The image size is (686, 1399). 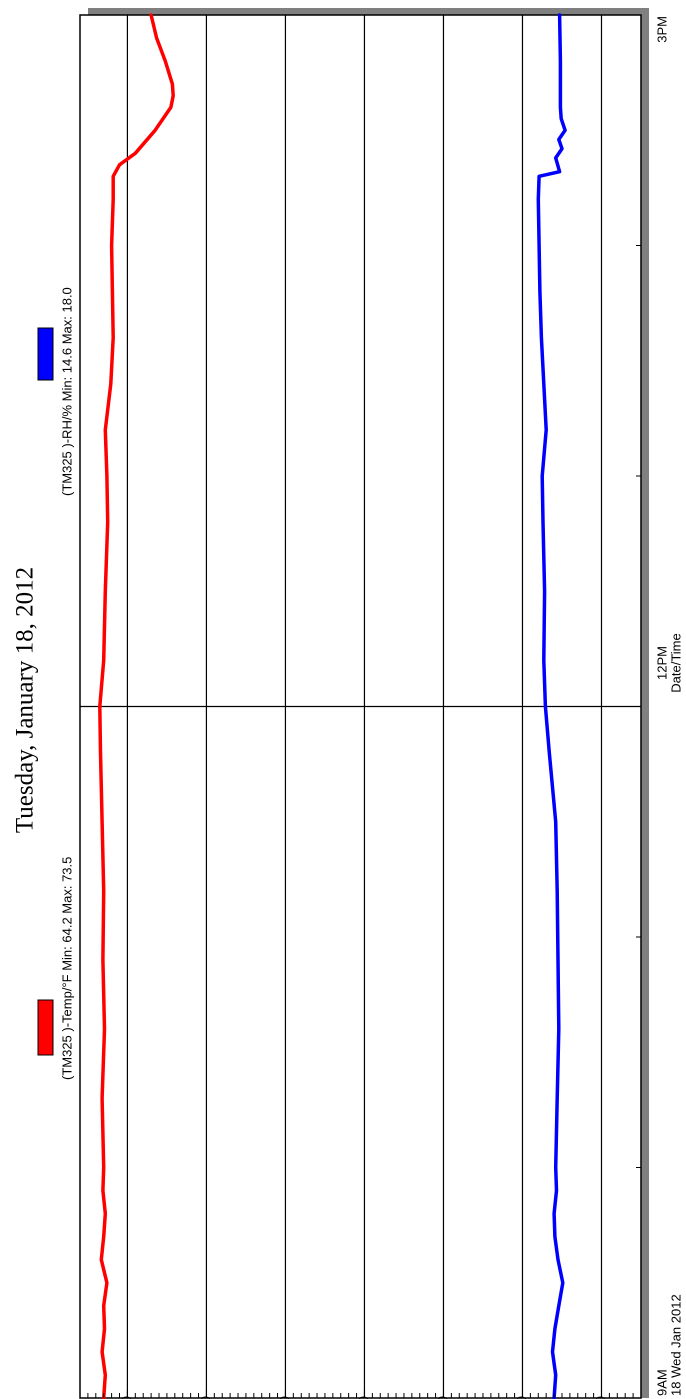 What do you see at coordinates (66, 391) in the screenshot?
I see `legend-label-rh: (TM325 )-RH/% Min: 14.6 Max: 18.0` at bounding box center [66, 391].